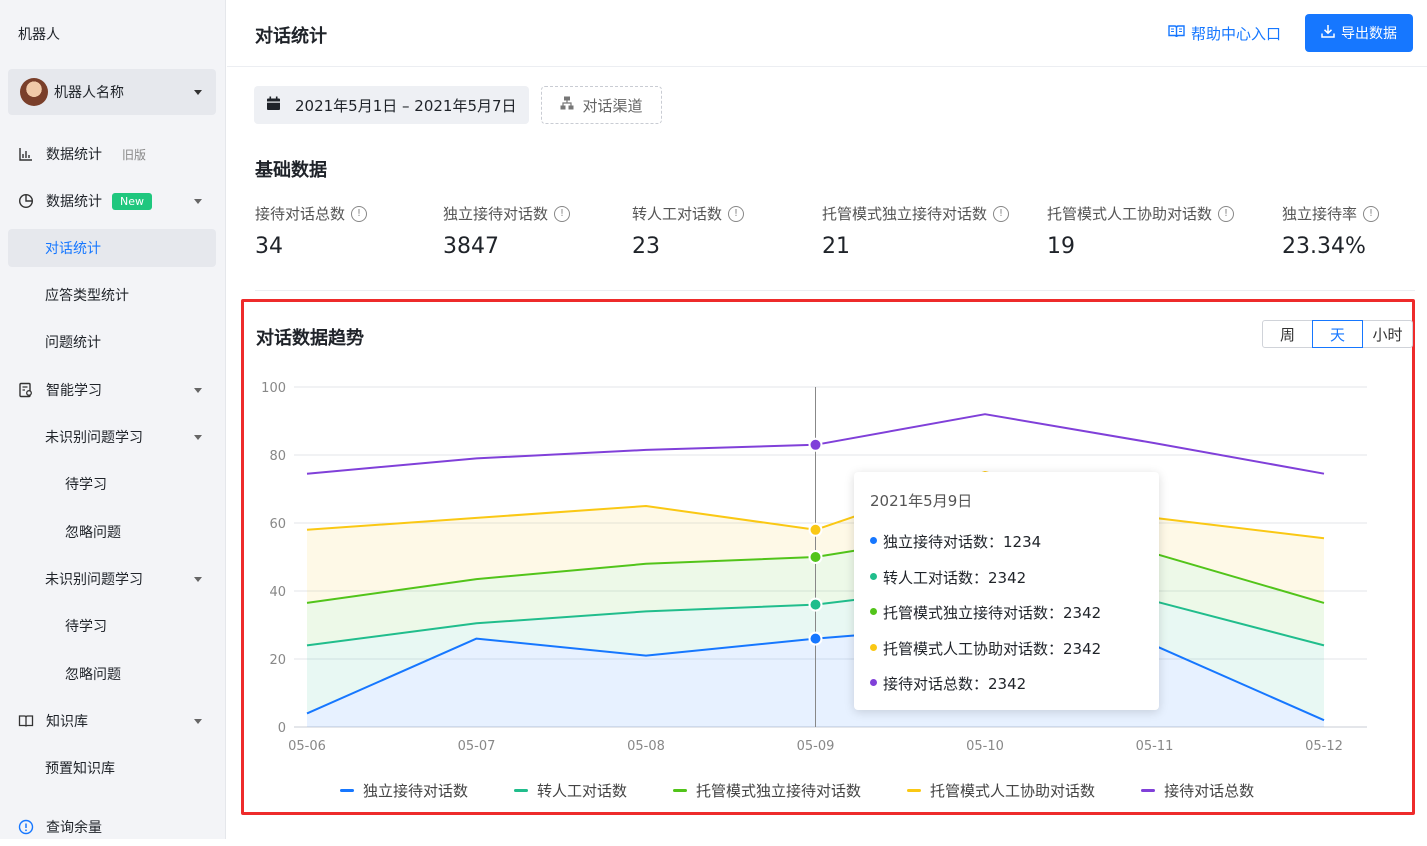  I want to click on granularity-toggle: 周 天 小时, so click(1337, 334).